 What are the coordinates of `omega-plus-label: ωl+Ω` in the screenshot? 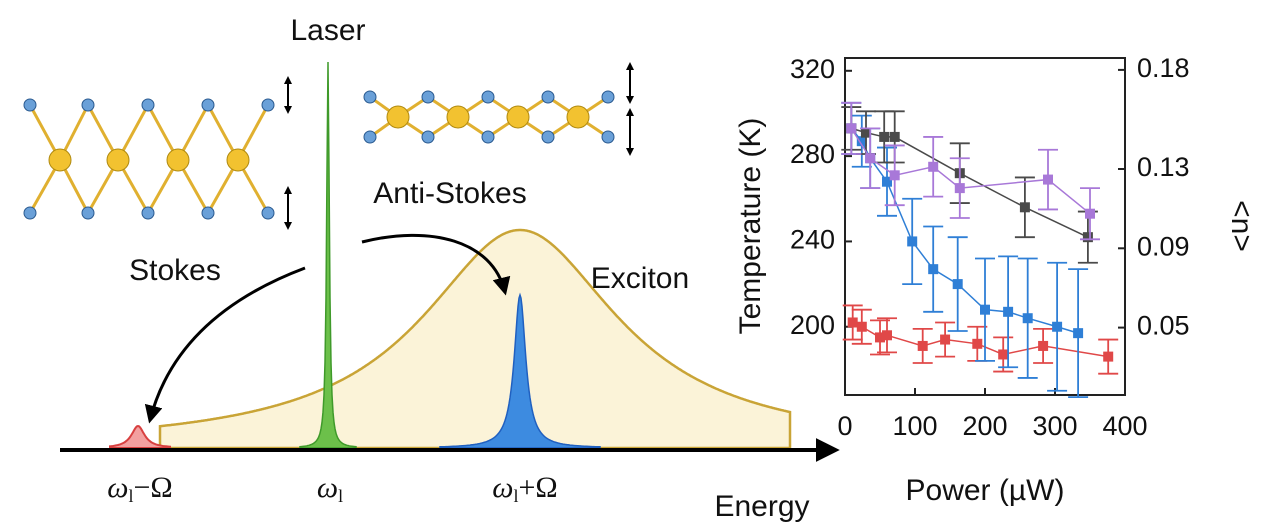 It's located at (524, 488).